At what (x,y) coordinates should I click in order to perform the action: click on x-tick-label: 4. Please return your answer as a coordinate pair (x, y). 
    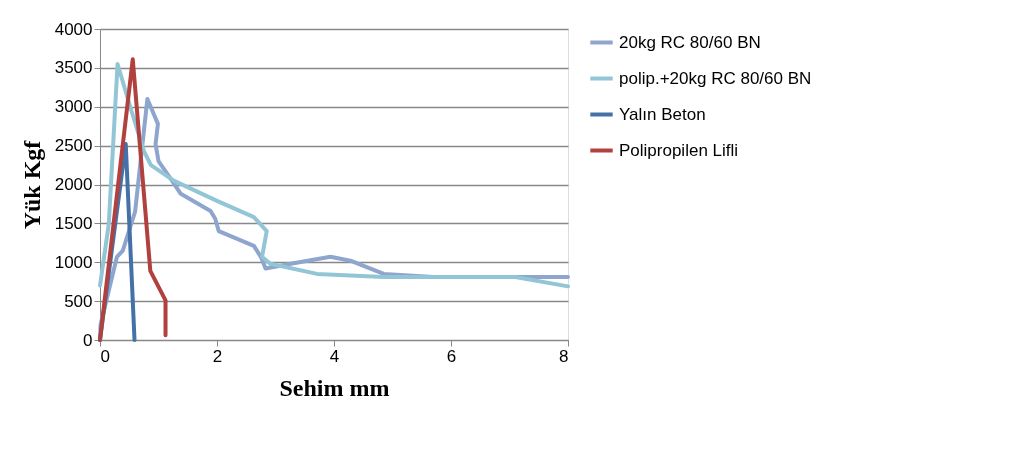
    Looking at the image, I should click on (334, 356).